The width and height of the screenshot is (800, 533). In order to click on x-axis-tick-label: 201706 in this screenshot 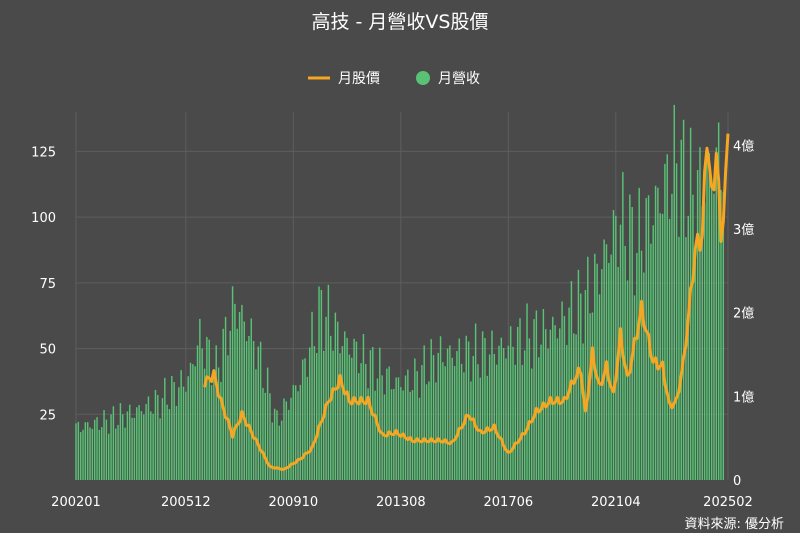, I will do `click(509, 502)`.